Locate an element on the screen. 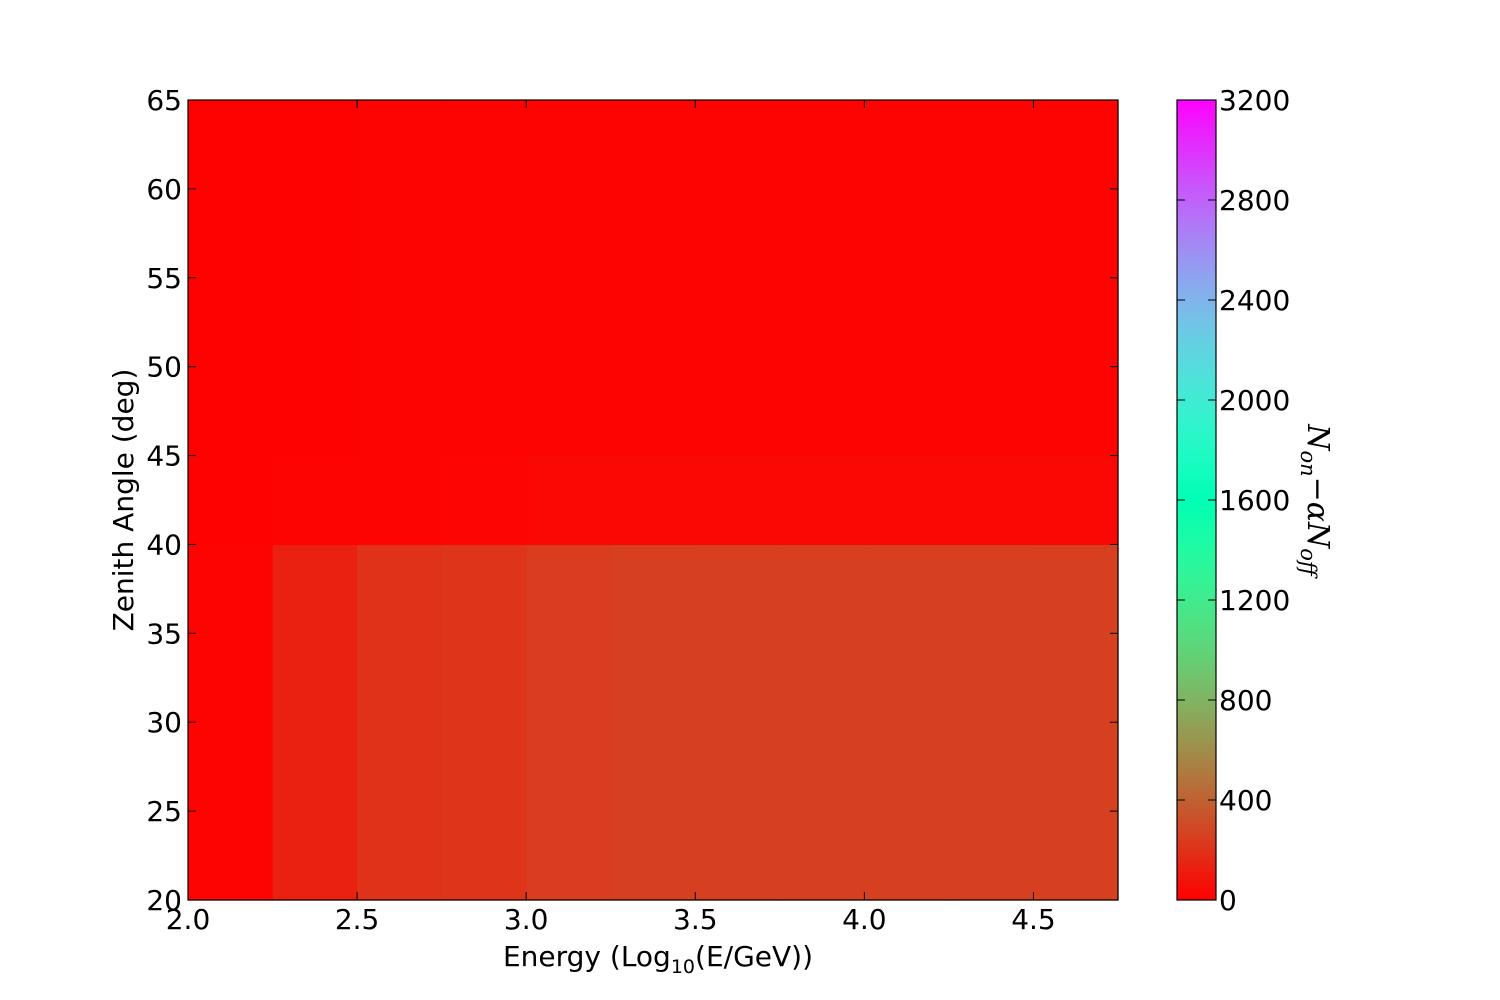 This screenshot has width=1500, height=1000. colorbar-ticks: 0 400 800 1200 1600 2000 2400 2800 3200 is located at coordinates (1233, 500).